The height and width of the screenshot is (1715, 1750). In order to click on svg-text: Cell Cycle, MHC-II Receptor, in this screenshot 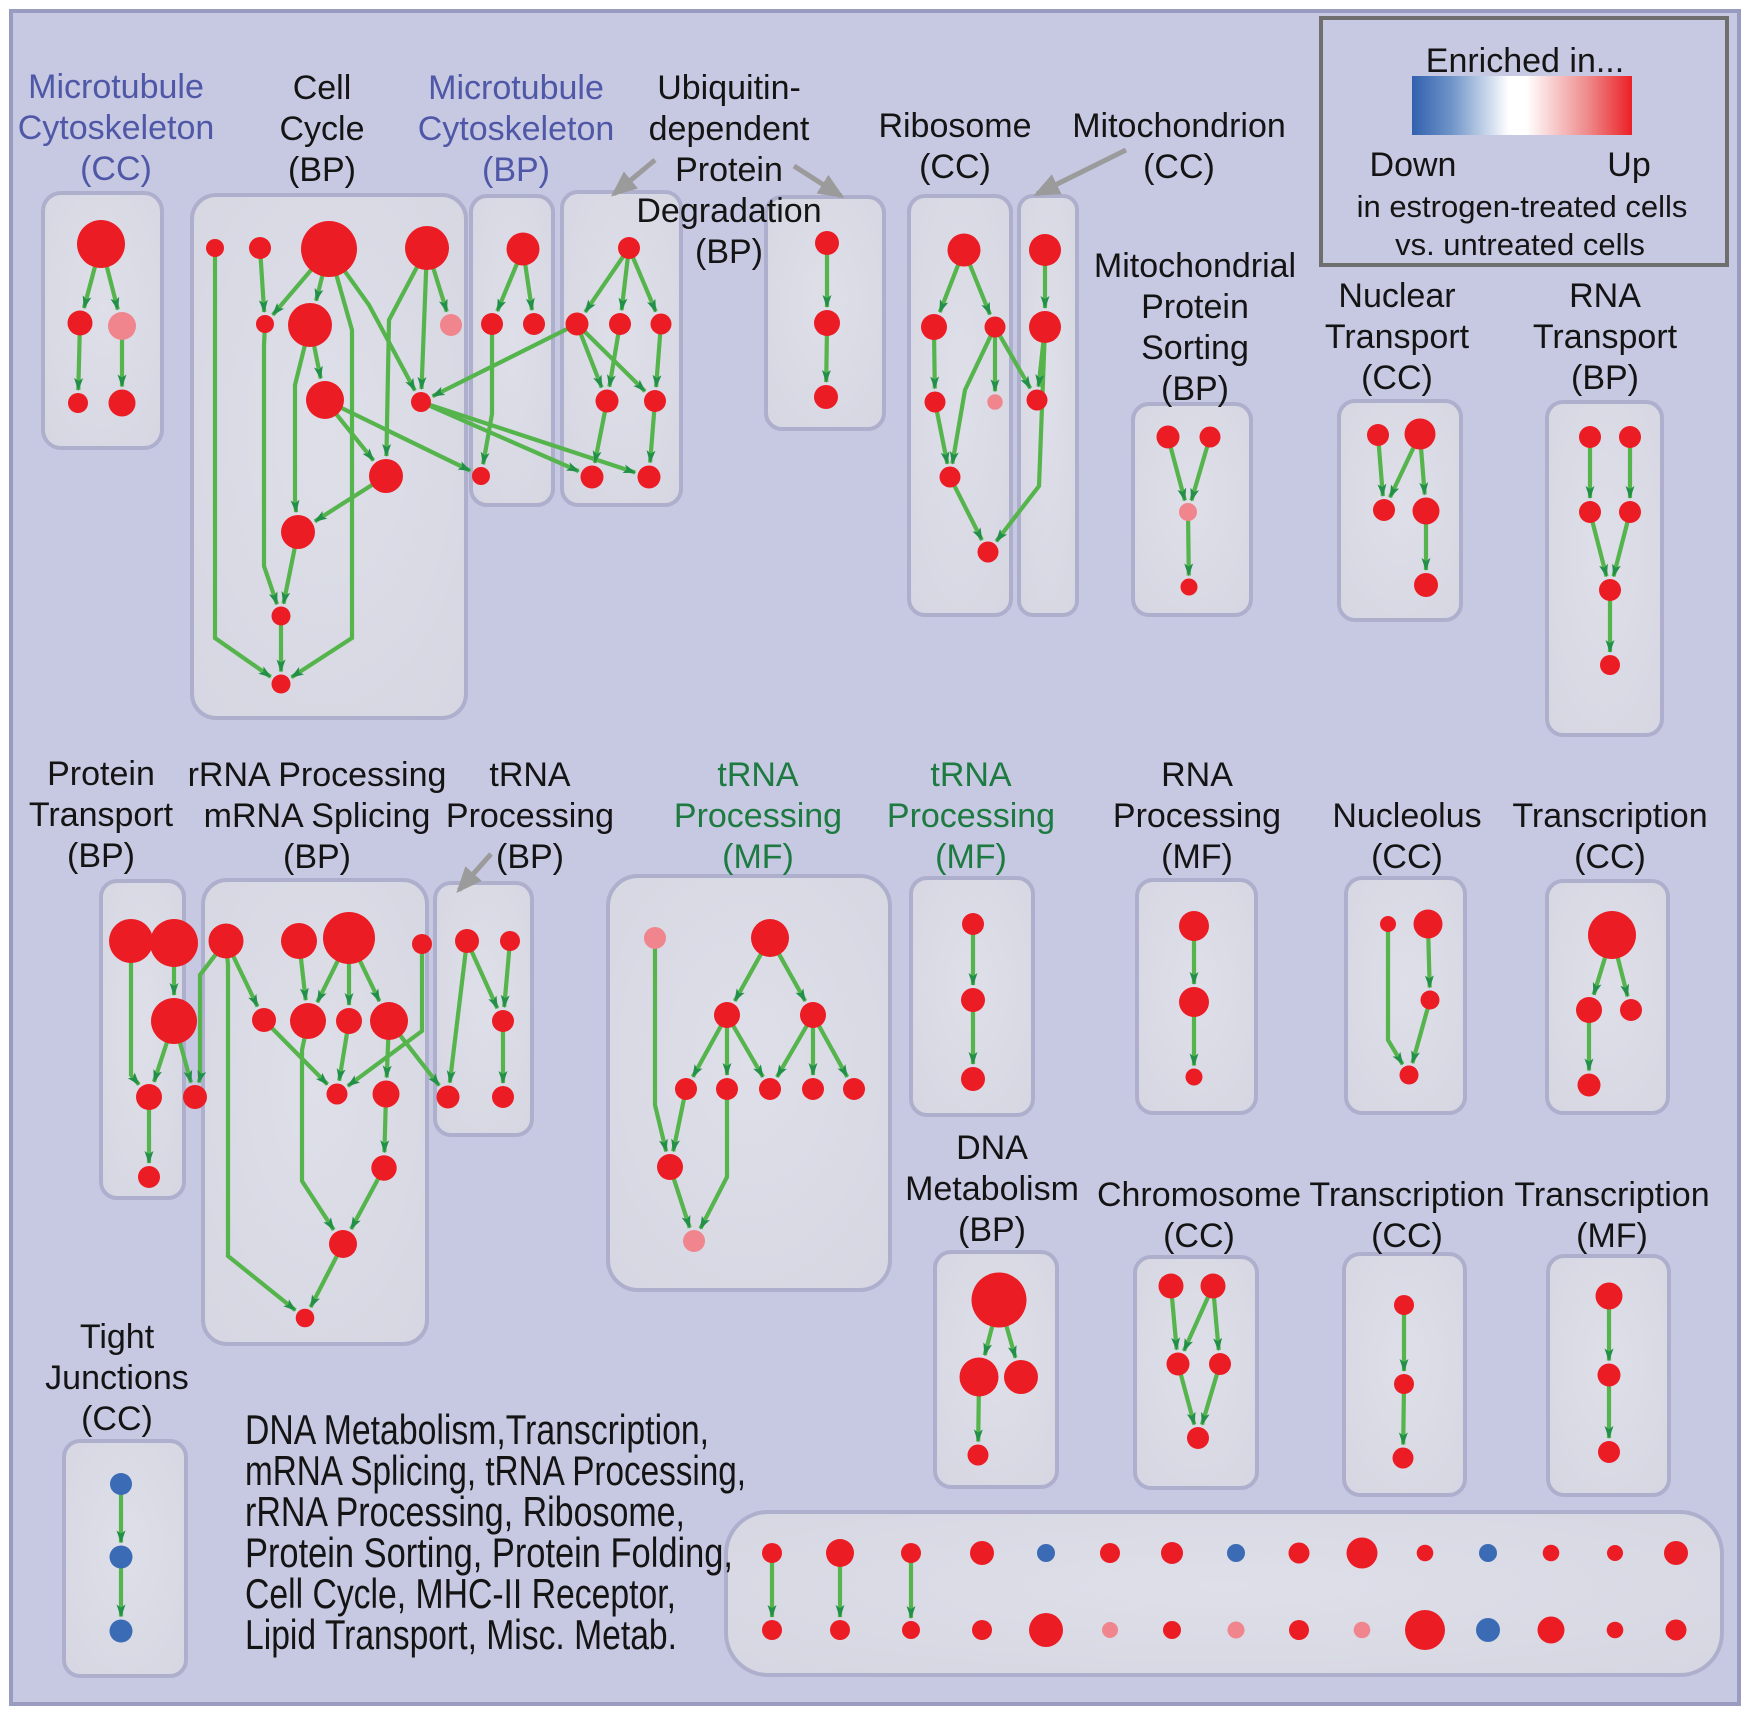, I will do `click(460, 1593)`.